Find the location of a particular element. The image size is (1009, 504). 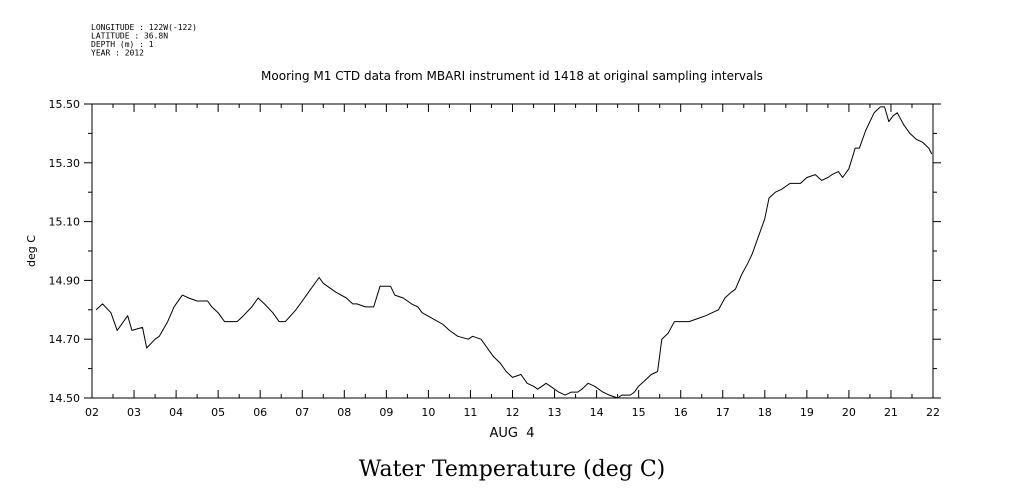

x-tick-label: 07 is located at coordinates (302, 412).